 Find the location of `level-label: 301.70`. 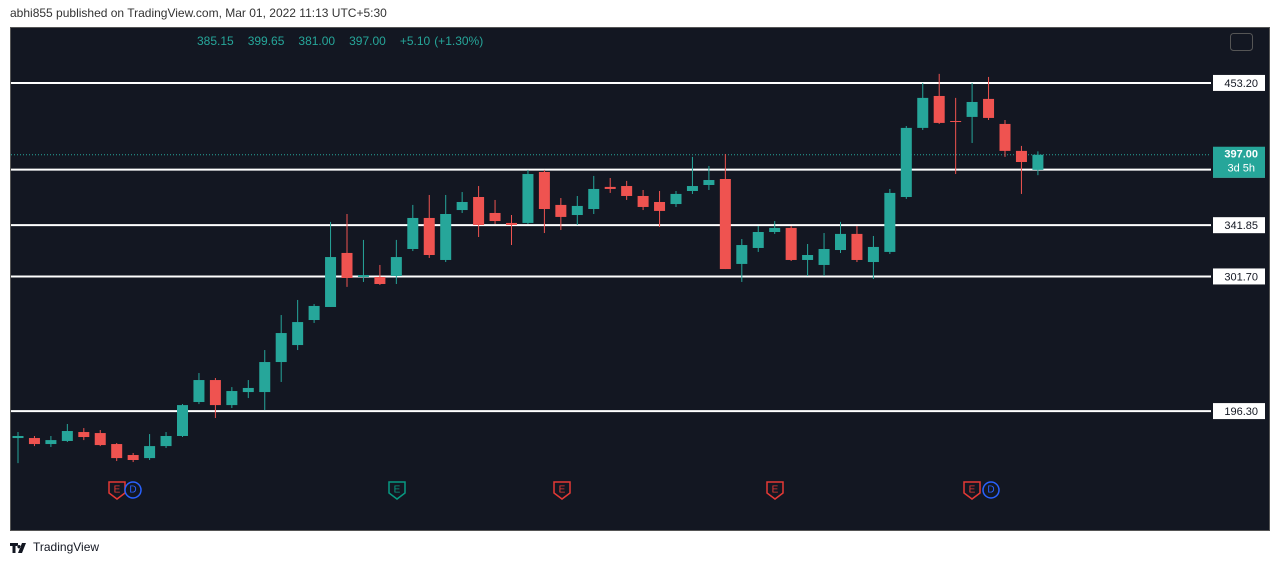

level-label: 301.70 is located at coordinates (1241, 277).